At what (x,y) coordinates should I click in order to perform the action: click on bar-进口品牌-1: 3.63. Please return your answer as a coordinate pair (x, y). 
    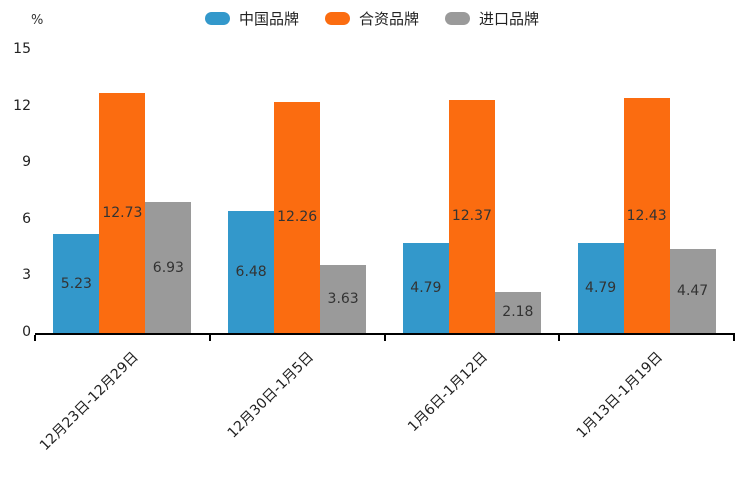
    Looking at the image, I should click on (343, 298).